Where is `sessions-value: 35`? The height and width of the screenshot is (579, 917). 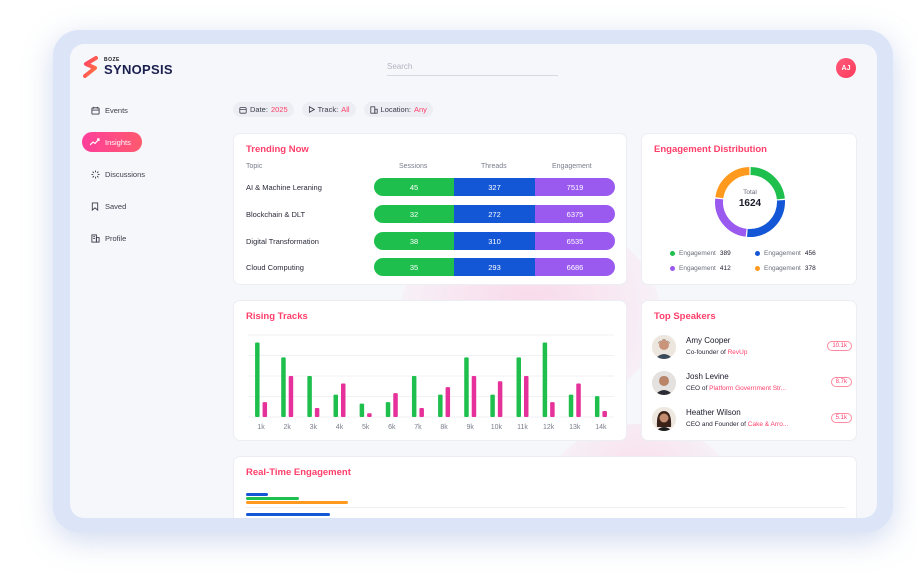
sessions-value: 35 is located at coordinates (414, 267).